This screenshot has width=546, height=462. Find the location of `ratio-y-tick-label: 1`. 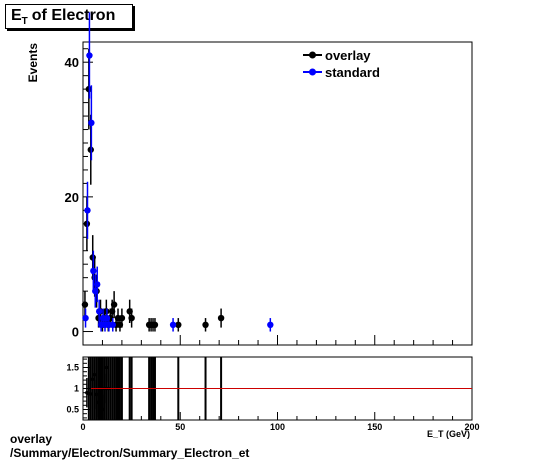

ratio-y-tick-label: 1 is located at coordinates (76, 389).